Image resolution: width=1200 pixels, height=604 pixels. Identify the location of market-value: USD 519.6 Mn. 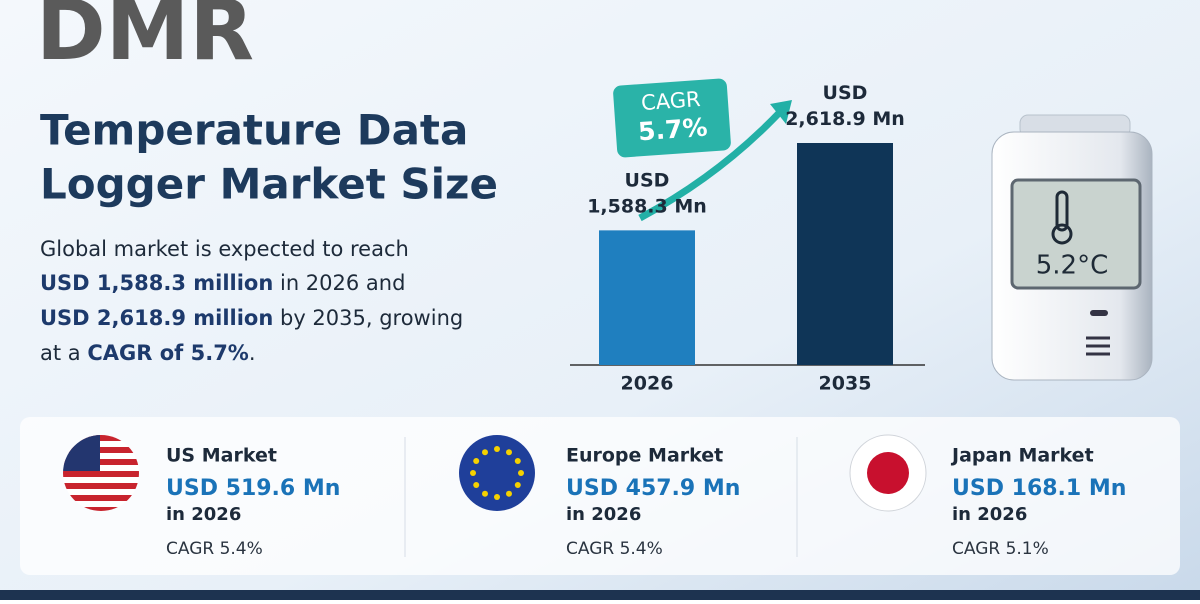
(253, 488).